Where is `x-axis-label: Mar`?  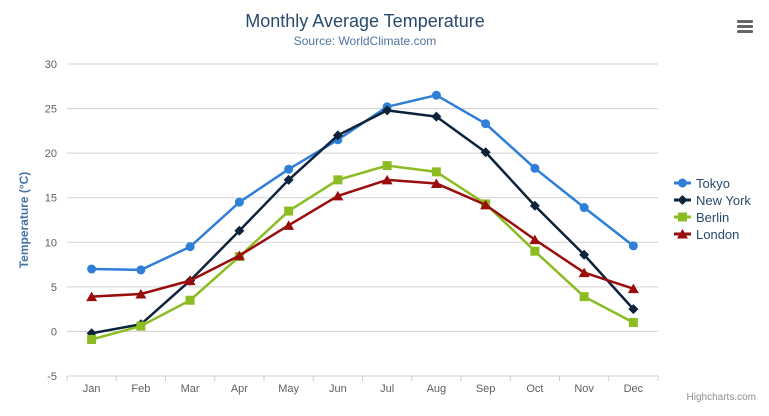 x-axis-label: Mar is located at coordinates (190, 389).